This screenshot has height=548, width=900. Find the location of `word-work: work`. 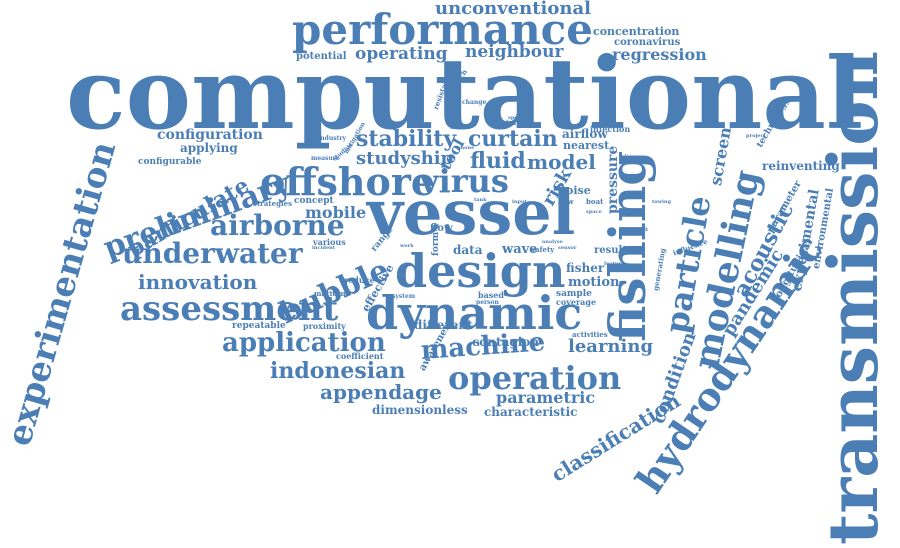

word-work: work is located at coordinates (407, 246).